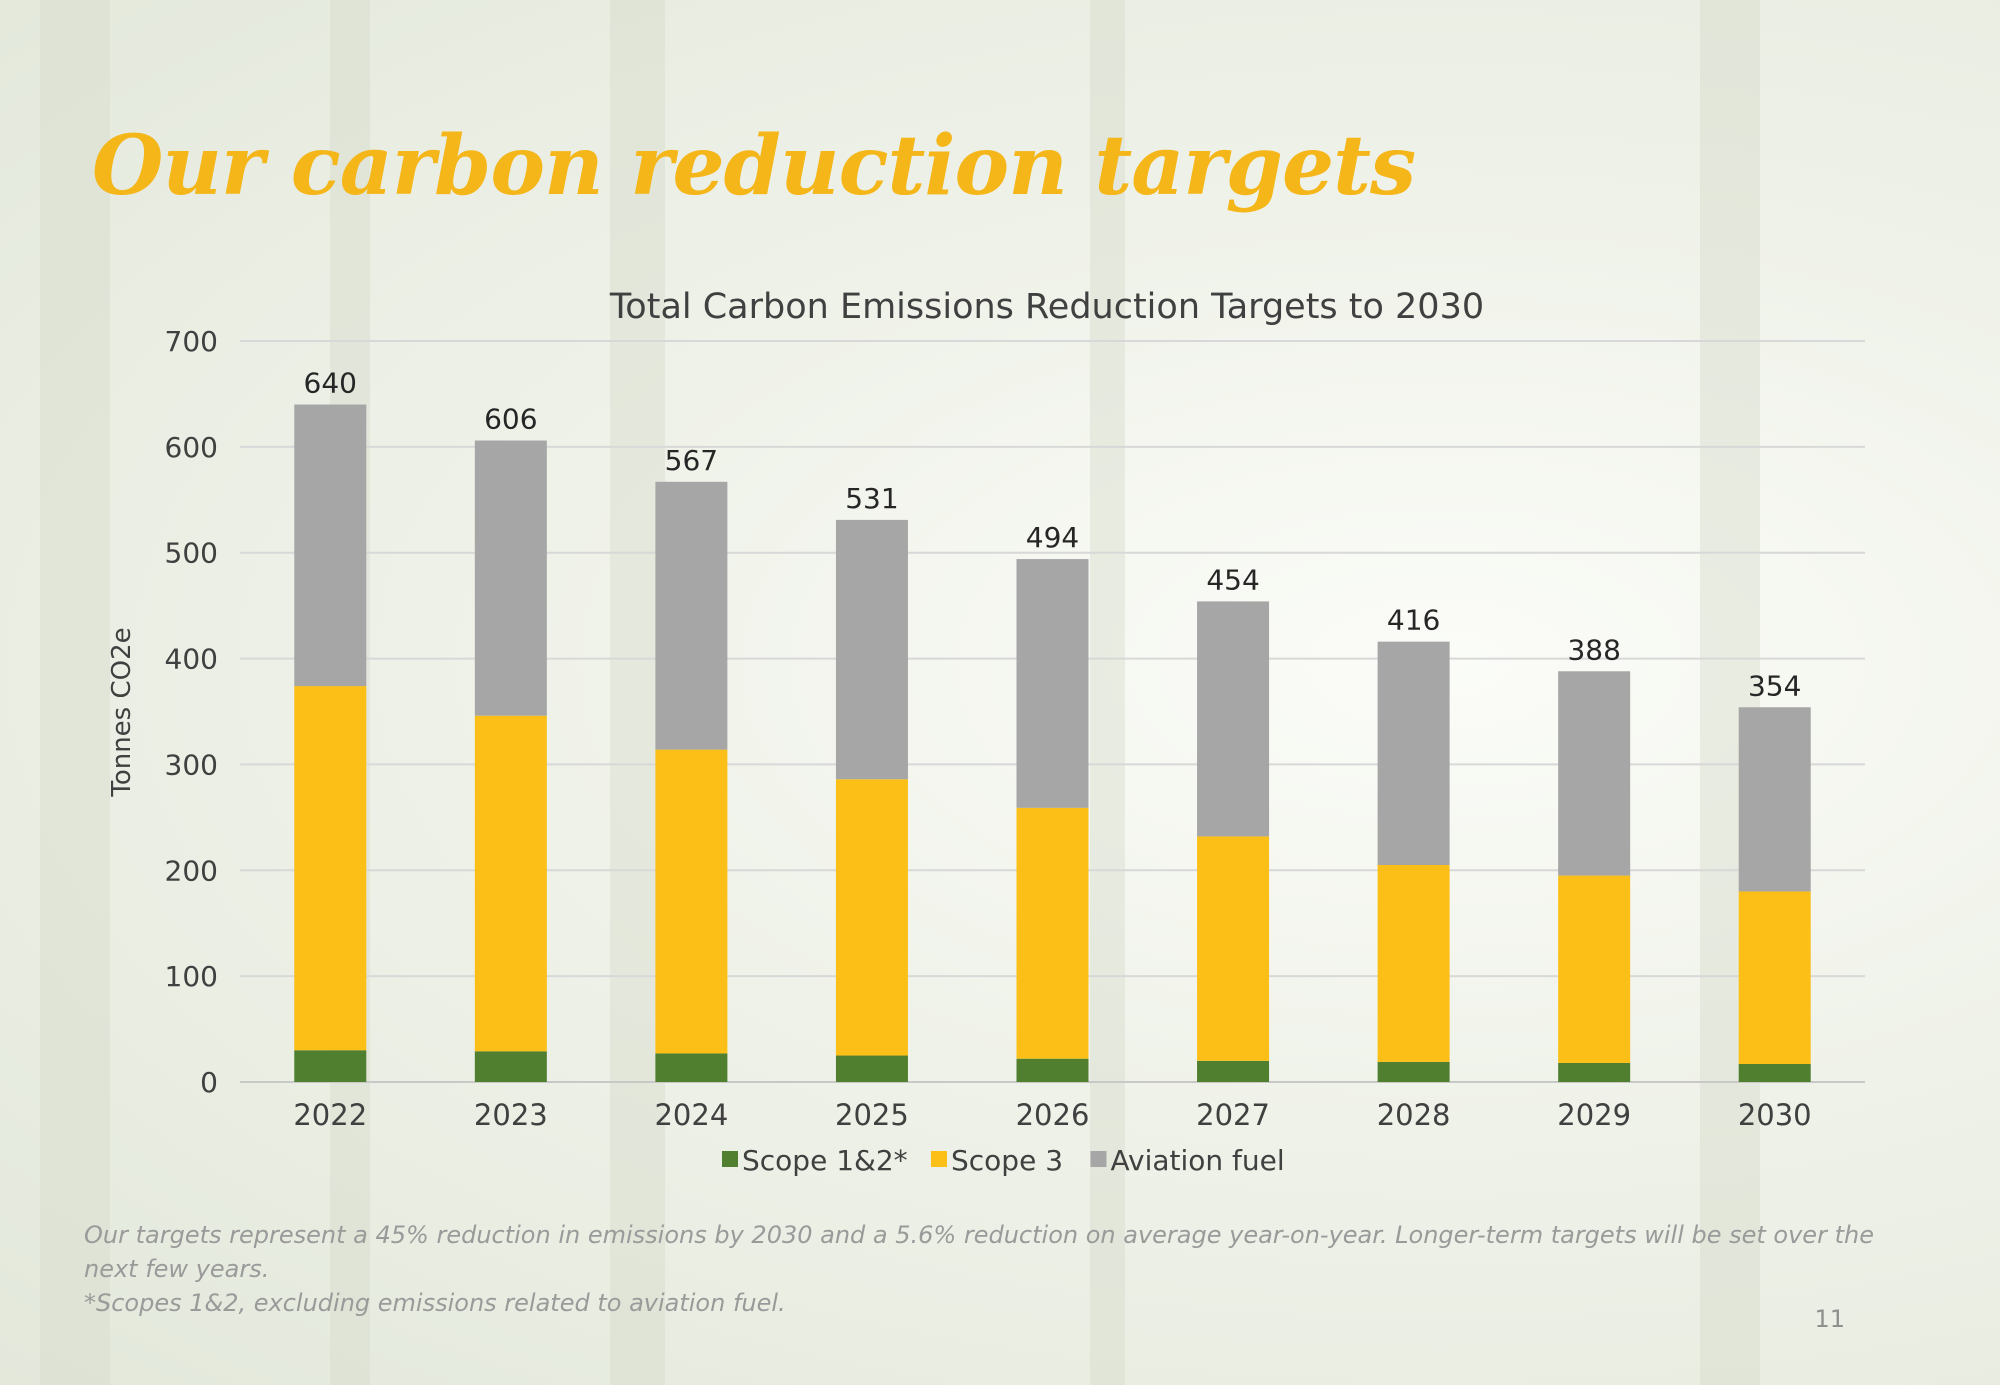 The height and width of the screenshot is (1385, 2000). I want to click on data-label: 354, so click(1774, 685).